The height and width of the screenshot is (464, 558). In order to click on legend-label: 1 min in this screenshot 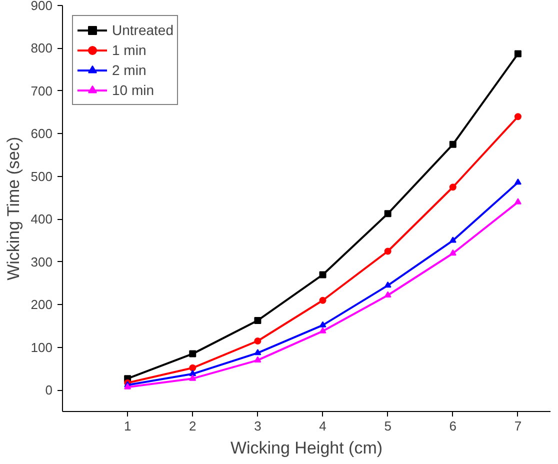, I will do `click(129, 50)`.